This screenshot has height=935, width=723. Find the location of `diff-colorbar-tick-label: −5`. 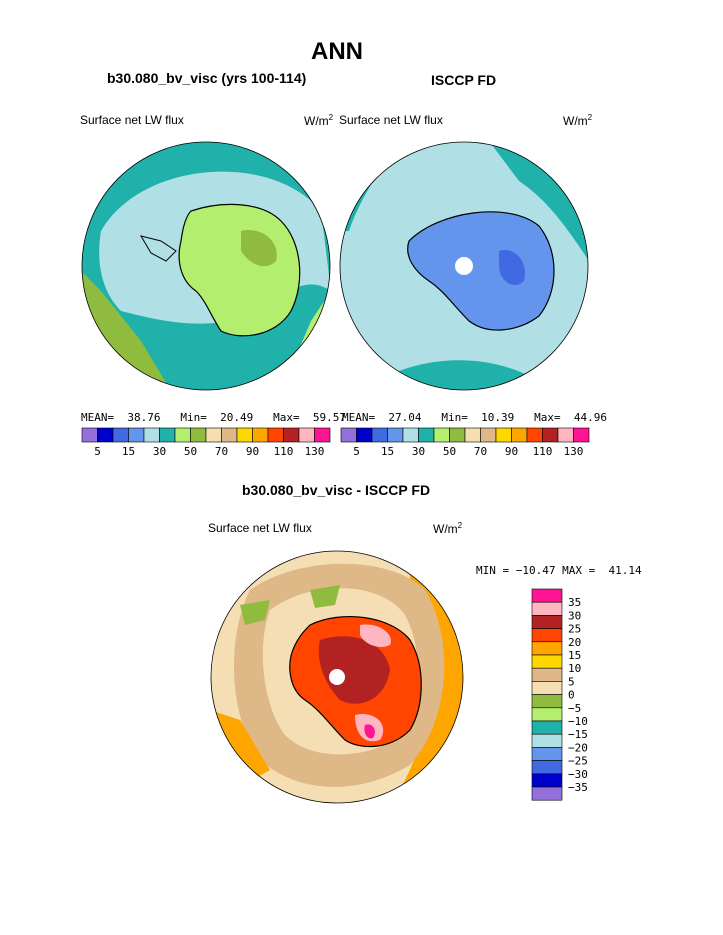

diff-colorbar-tick-label: −5 is located at coordinates (574, 708).